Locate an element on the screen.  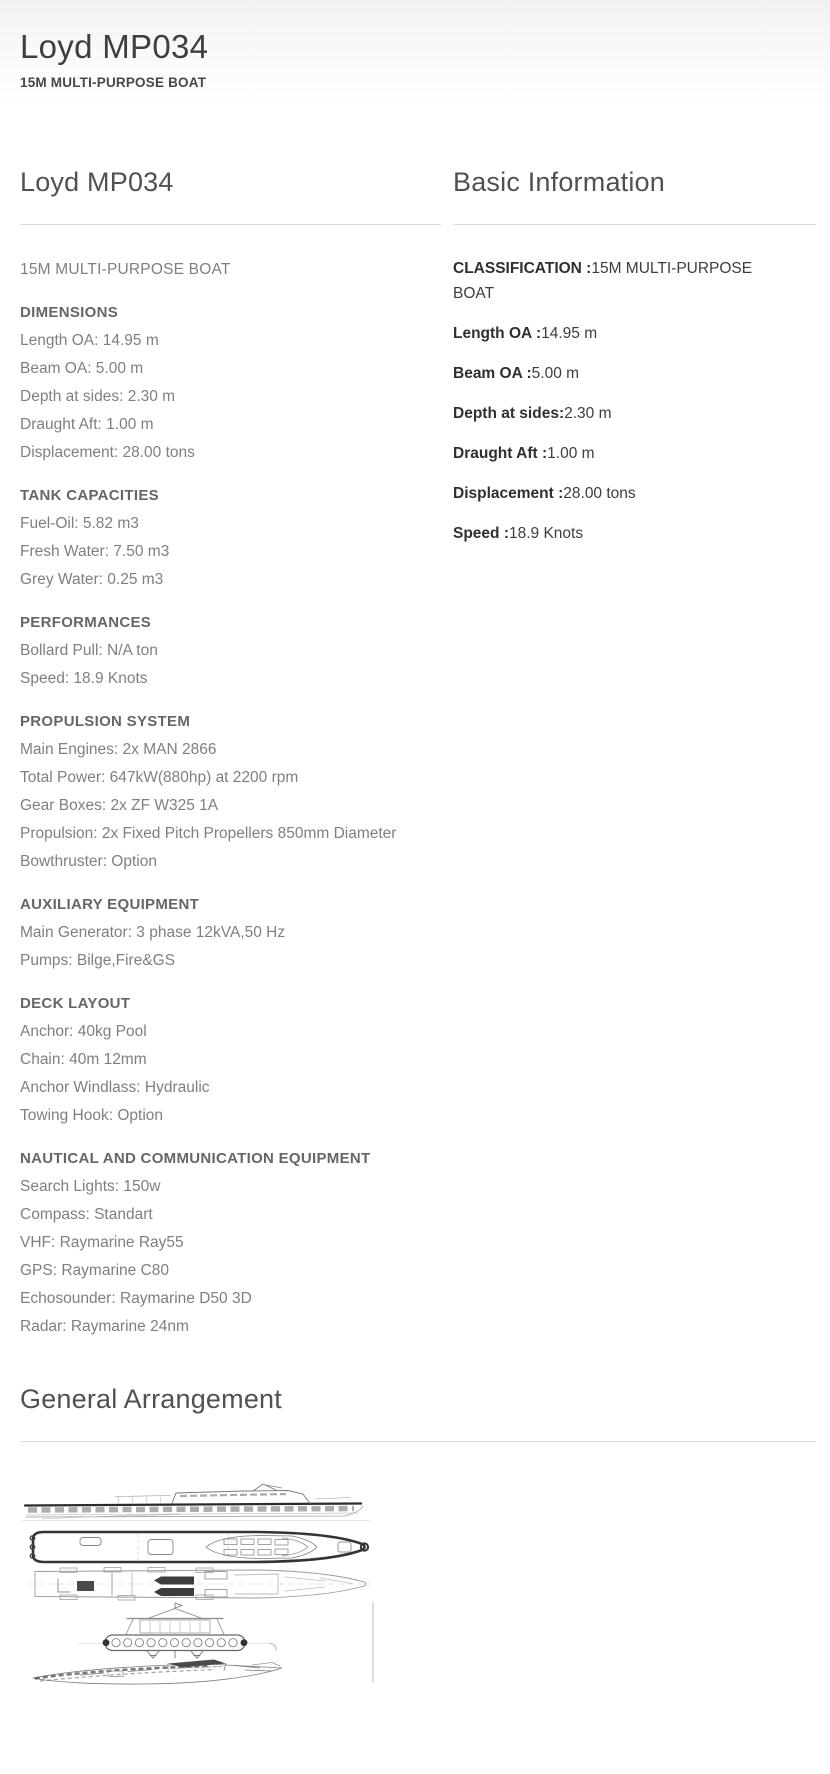
spec-line: Compass: Standart is located at coordinates (86, 1214).